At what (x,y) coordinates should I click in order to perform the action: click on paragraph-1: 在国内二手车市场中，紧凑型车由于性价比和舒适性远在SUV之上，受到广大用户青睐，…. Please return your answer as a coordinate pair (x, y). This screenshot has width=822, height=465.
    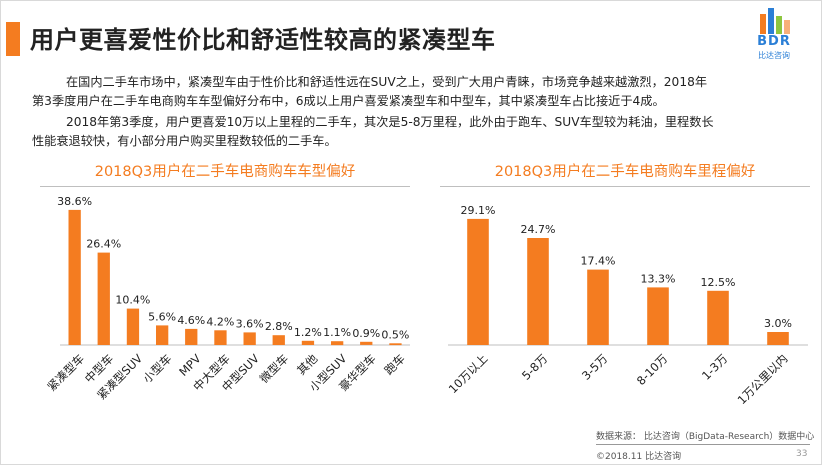
    Looking at the image, I should click on (409, 92).